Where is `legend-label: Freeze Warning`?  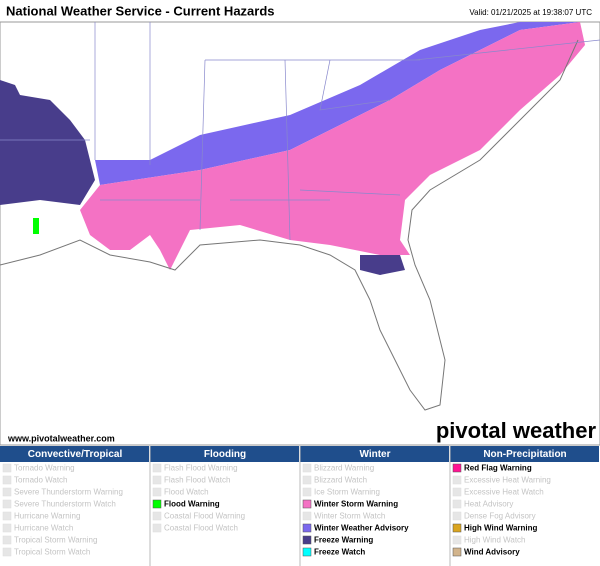
legend-label: Freeze Warning is located at coordinates (343, 540).